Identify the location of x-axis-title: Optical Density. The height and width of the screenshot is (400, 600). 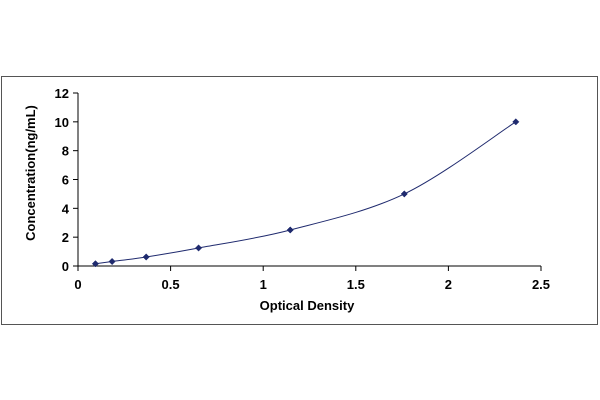
(307, 305).